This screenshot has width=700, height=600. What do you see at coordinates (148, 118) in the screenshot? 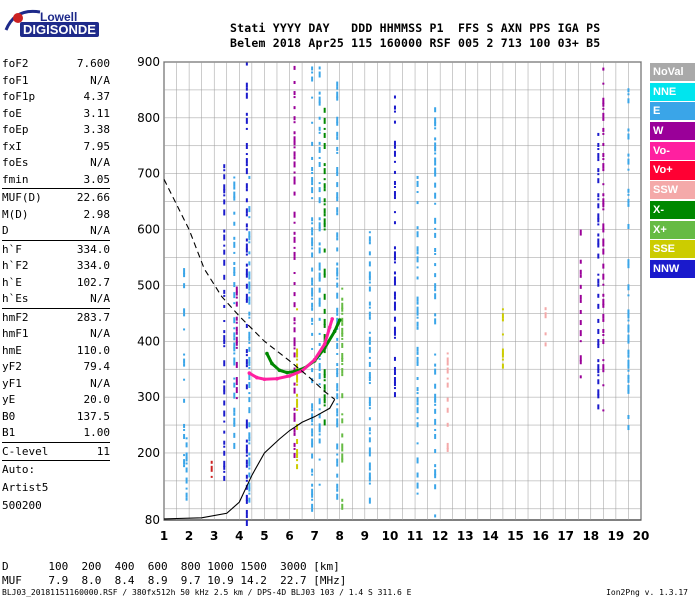
I see `y-tick-label: 800` at bounding box center [148, 118].